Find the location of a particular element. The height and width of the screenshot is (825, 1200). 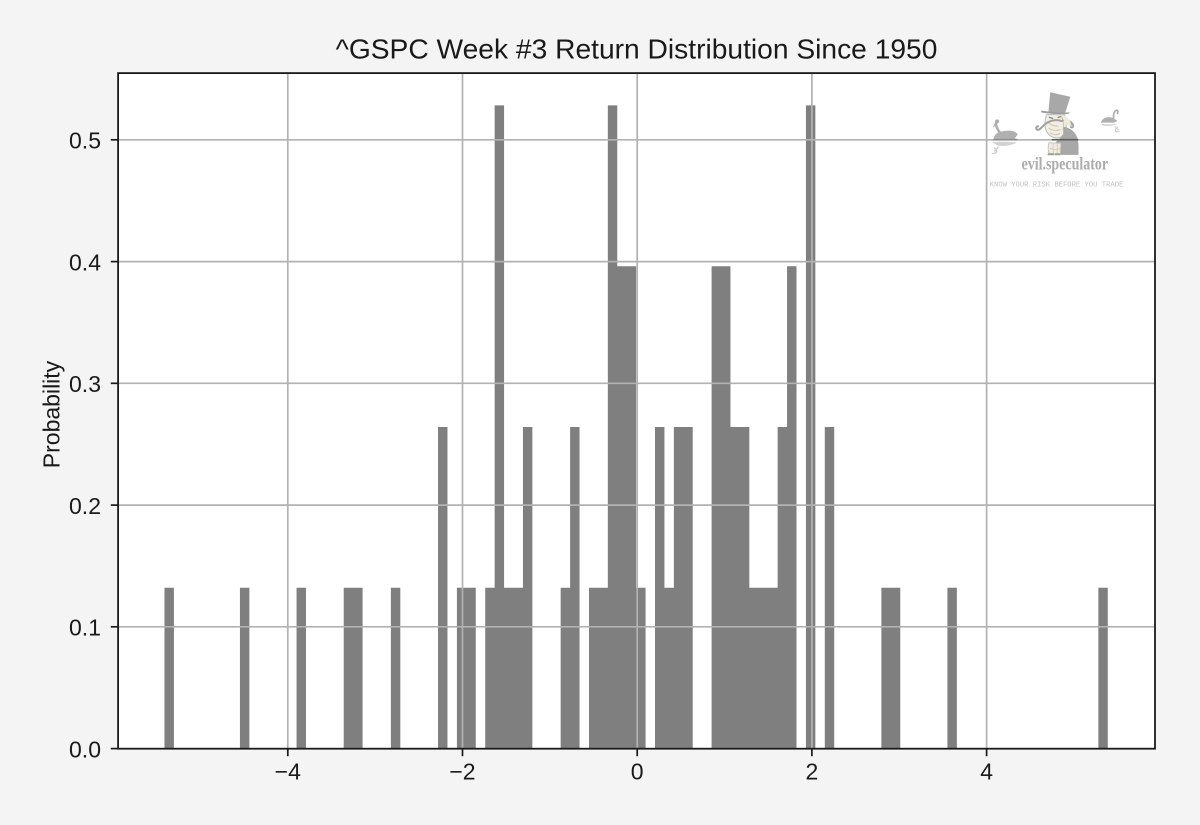

svg-text: 0.2 is located at coordinates (85, 506).